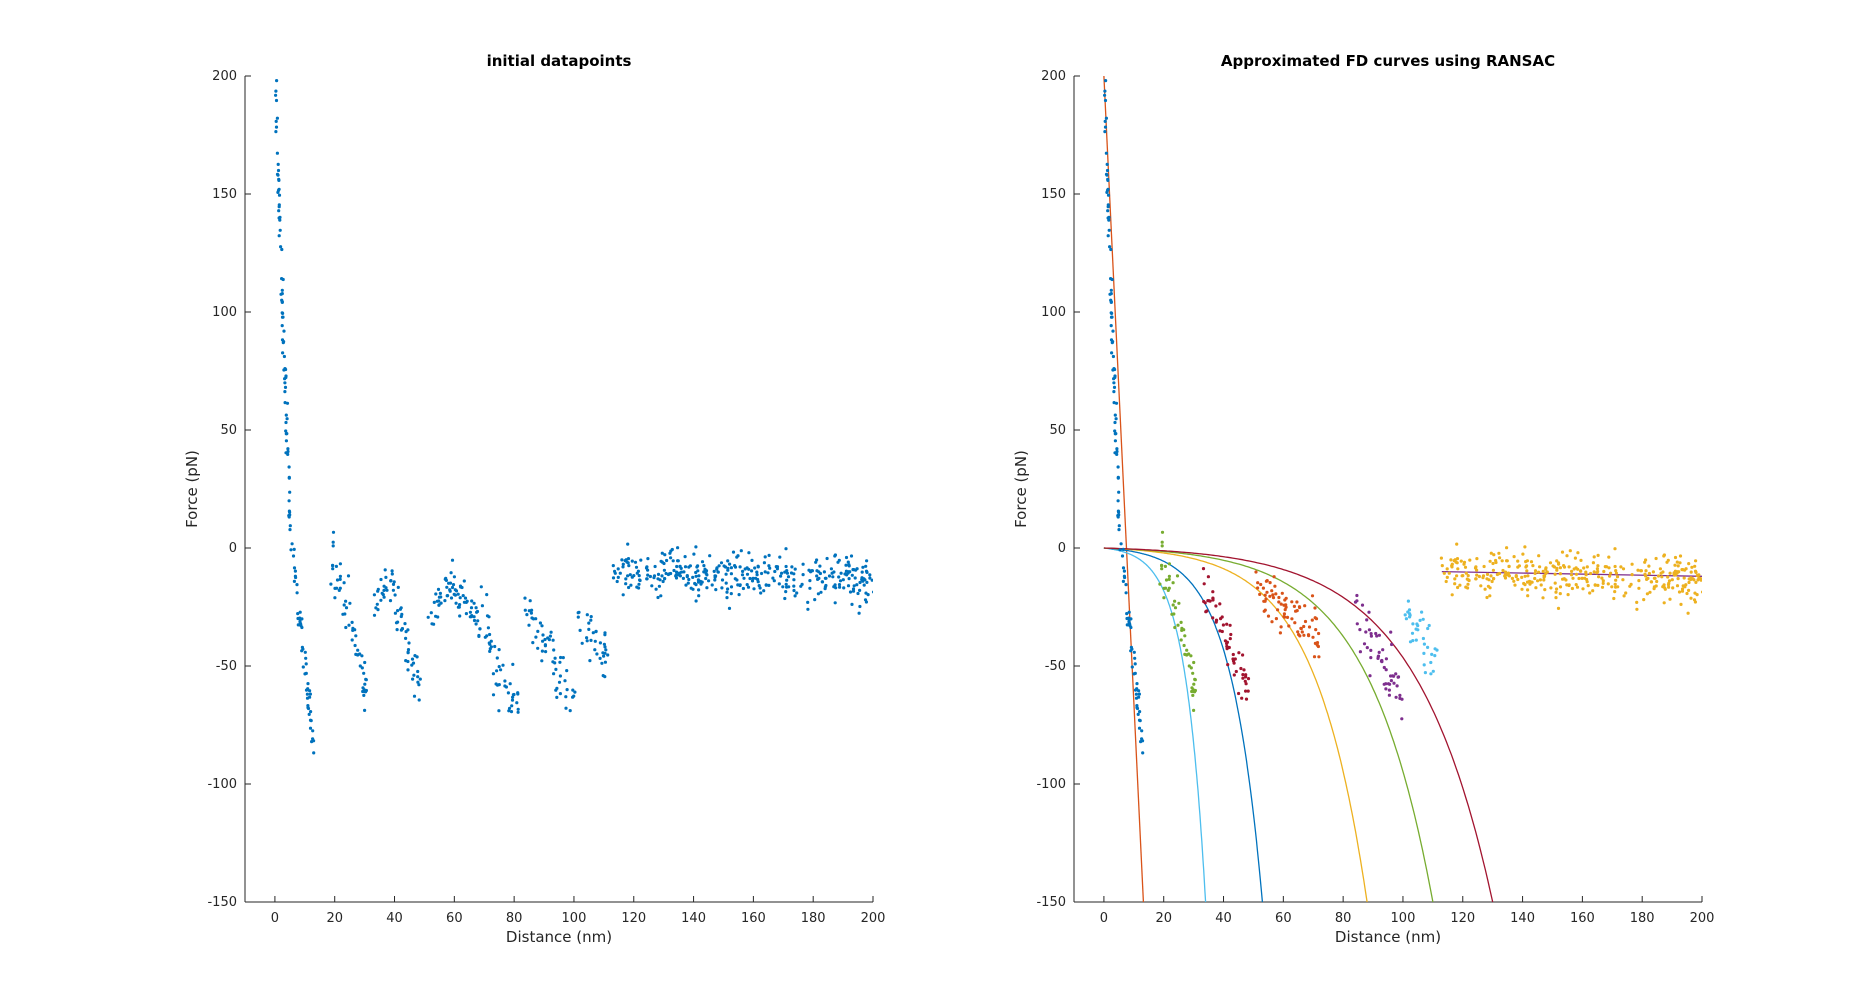 This screenshot has height=1001, width=1857. Describe the element at coordinates (334, 918) in the screenshot. I see `x-tick-label: 20` at that location.